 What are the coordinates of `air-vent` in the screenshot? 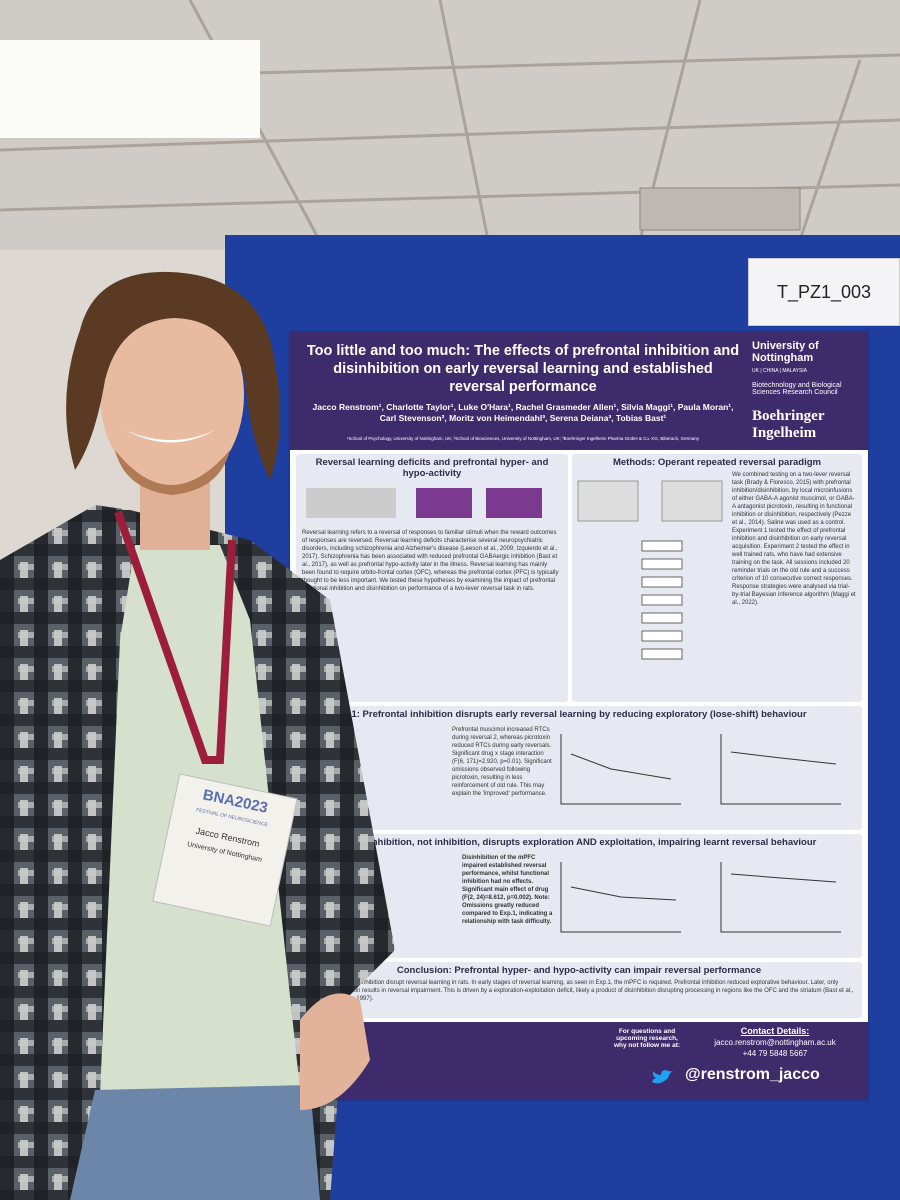 It's located at (720, 209).